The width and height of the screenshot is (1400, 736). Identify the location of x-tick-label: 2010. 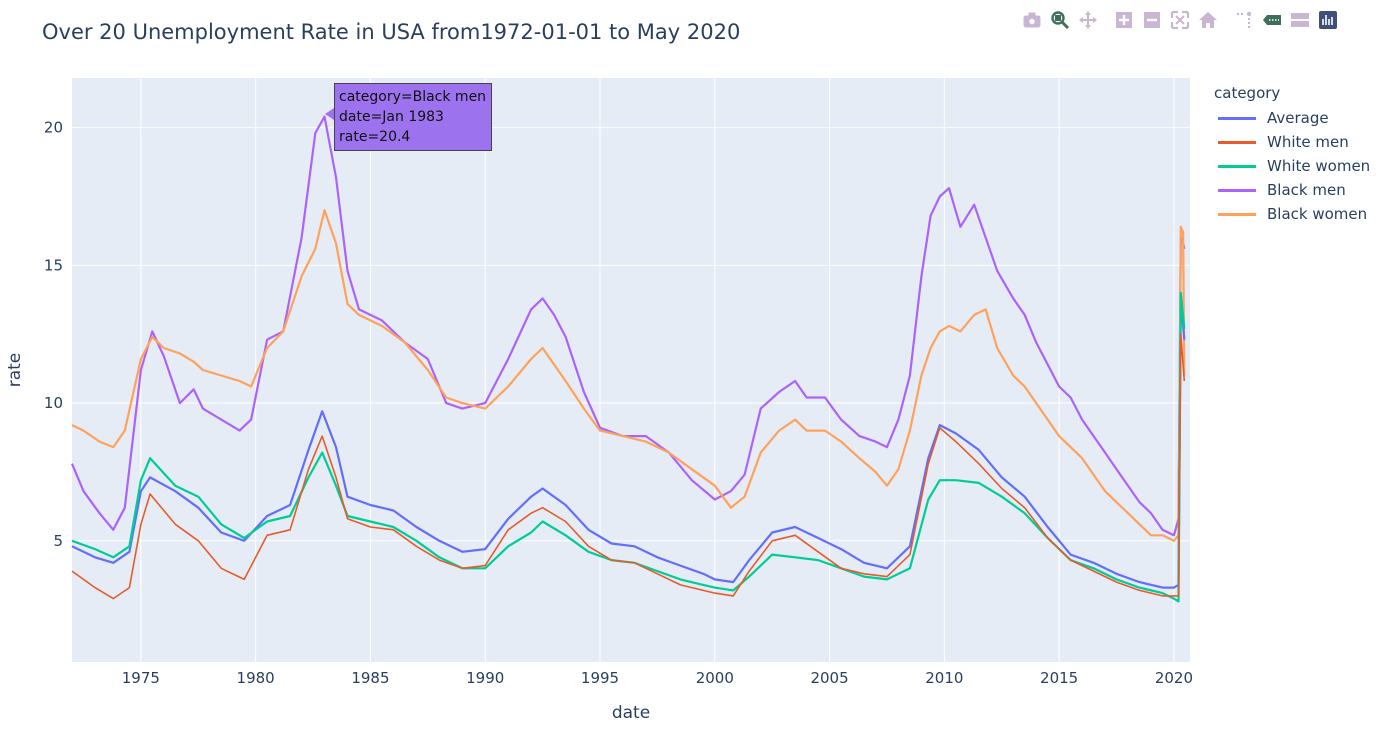
(944, 678).